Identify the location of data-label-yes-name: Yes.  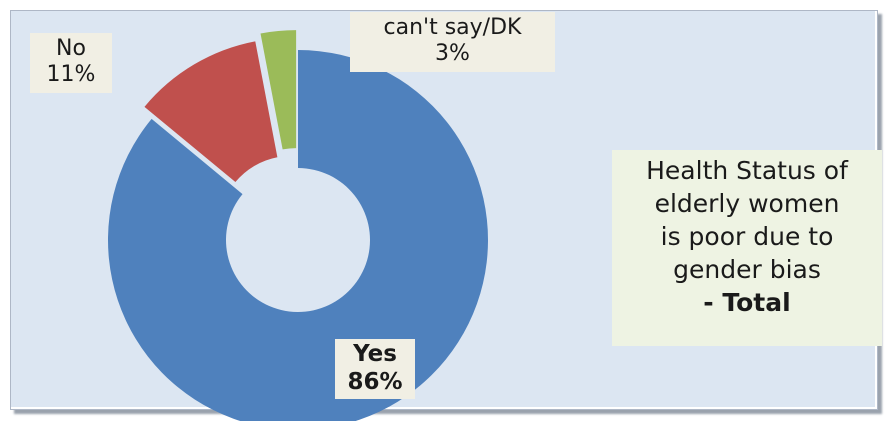
(375, 354).